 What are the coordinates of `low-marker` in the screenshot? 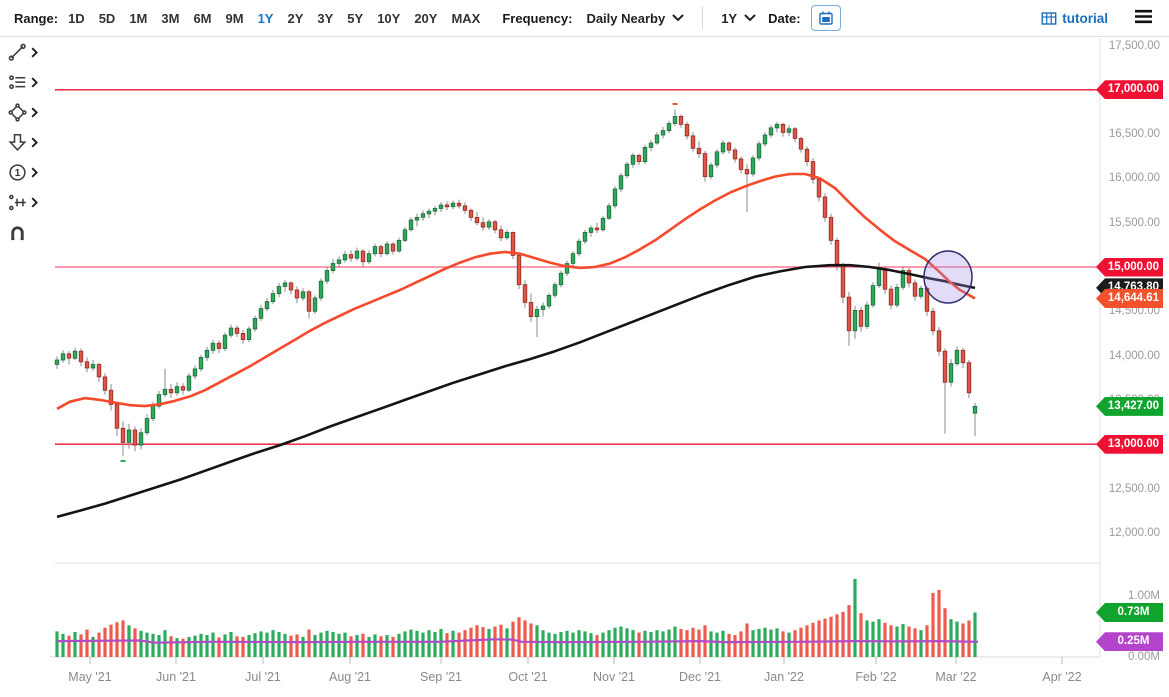 It's located at (123, 461).